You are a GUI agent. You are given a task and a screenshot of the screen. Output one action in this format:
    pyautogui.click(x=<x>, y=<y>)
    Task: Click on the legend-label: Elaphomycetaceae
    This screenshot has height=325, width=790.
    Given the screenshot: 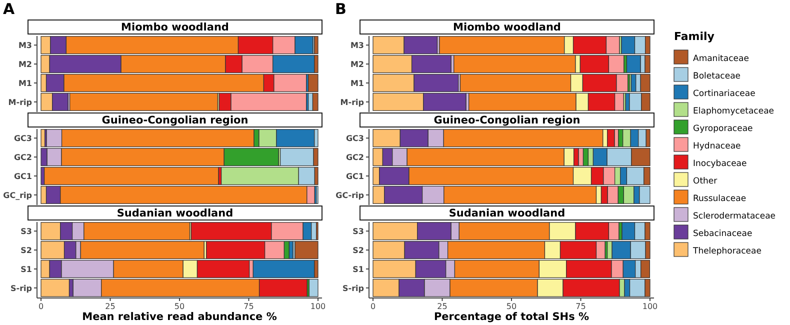 What is the action you would take?
    pyautogui.click(x=733, y=111)
    